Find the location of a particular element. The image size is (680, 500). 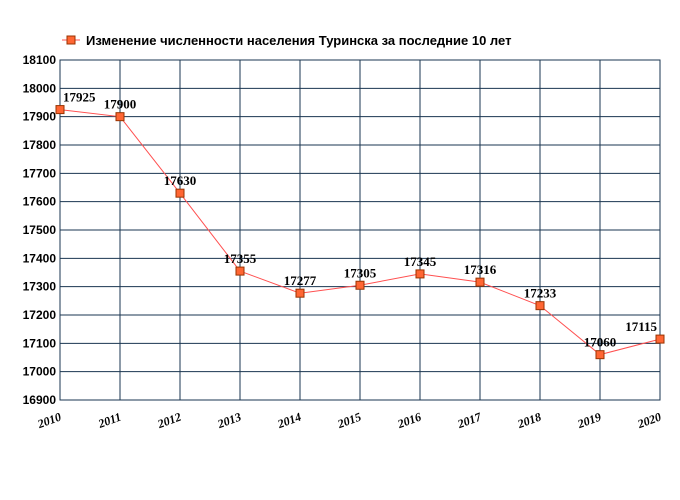

data-label: 17060 is located at coordinates (600, 342).